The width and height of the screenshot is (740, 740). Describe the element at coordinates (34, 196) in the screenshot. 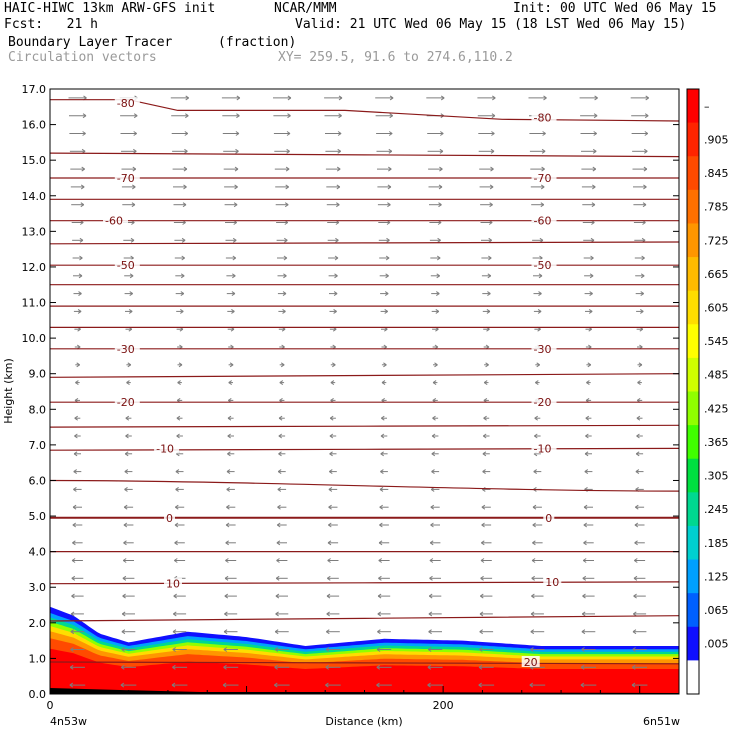

I see `y-tick-label: 14.0` at that location.